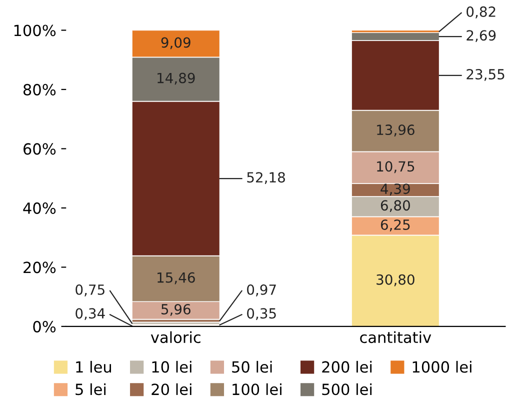 The image size is (529, 403). What do you see at coordinates (481, 12) in the screenshot?
I see `data-label: 0,82` at bounding box center [481, 12].